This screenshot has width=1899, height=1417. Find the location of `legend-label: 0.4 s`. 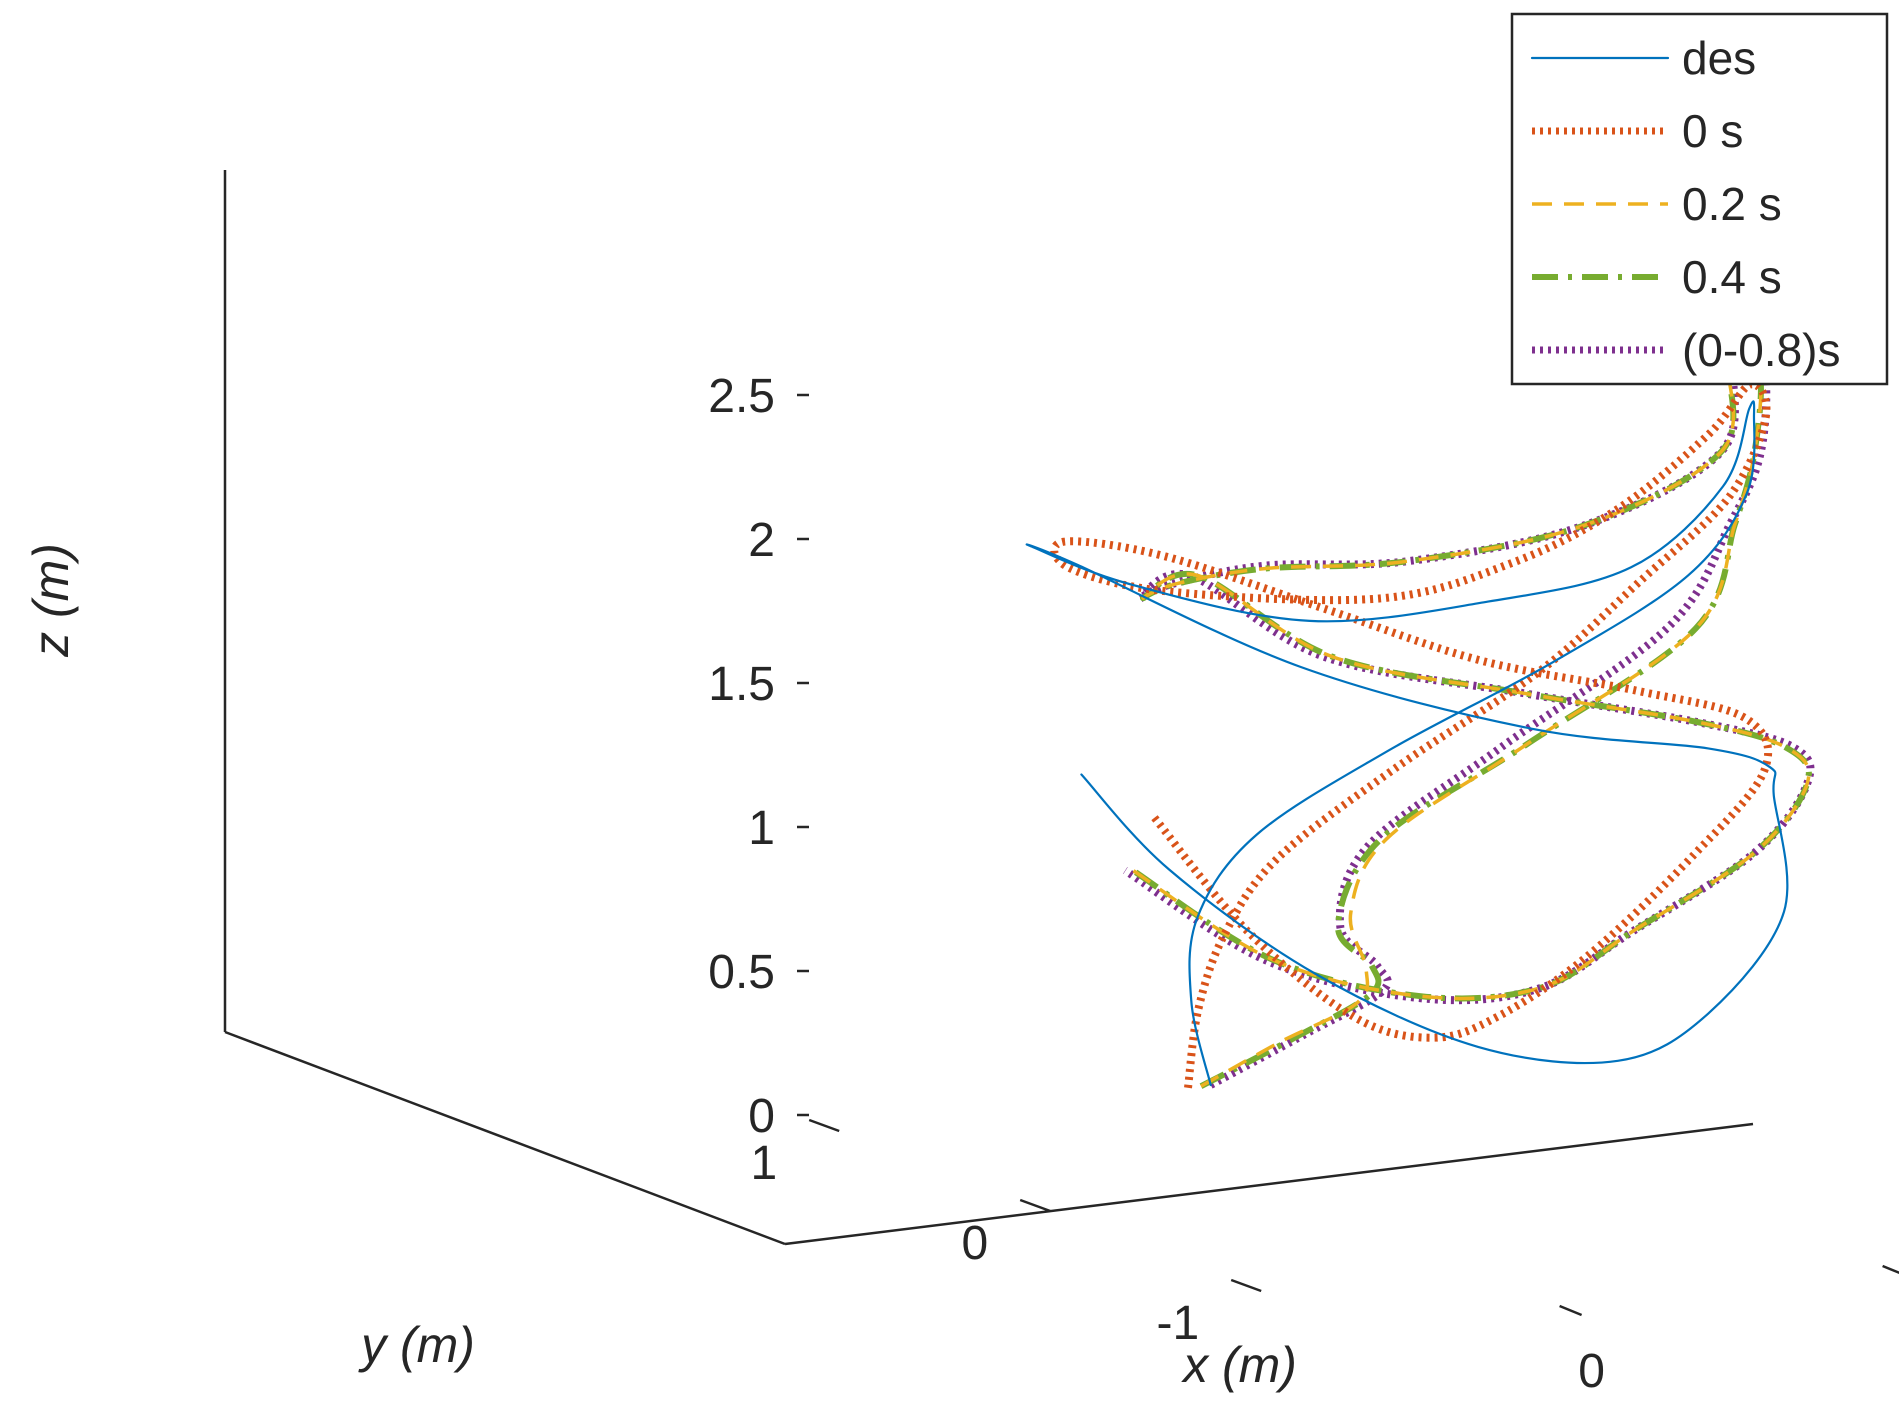

legend-label: 0.4 s is located at coordinates (1732, 277).